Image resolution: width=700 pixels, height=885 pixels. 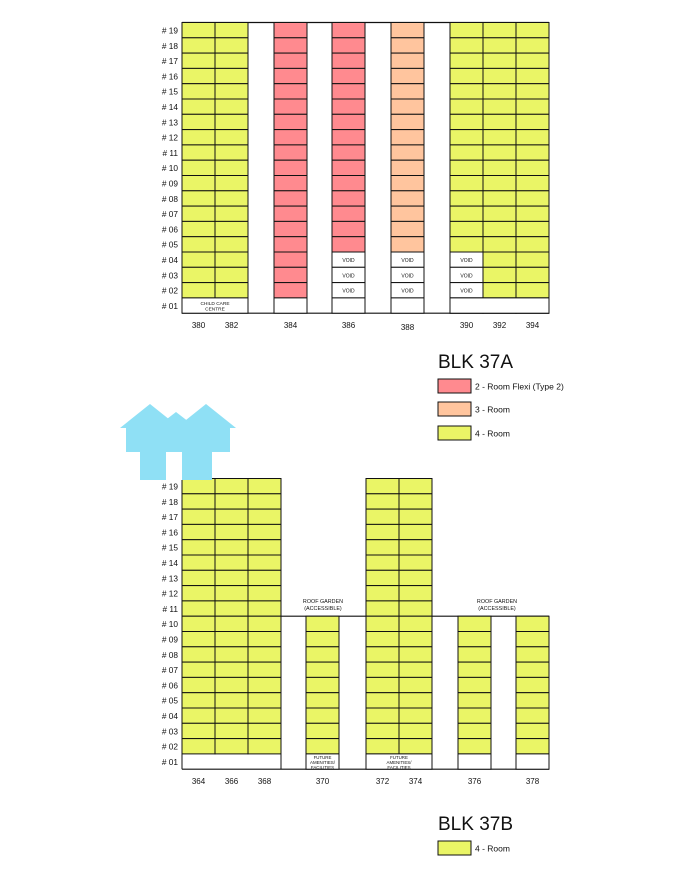 I want to click on floor-label: # 09, so click(x=170, y=184).